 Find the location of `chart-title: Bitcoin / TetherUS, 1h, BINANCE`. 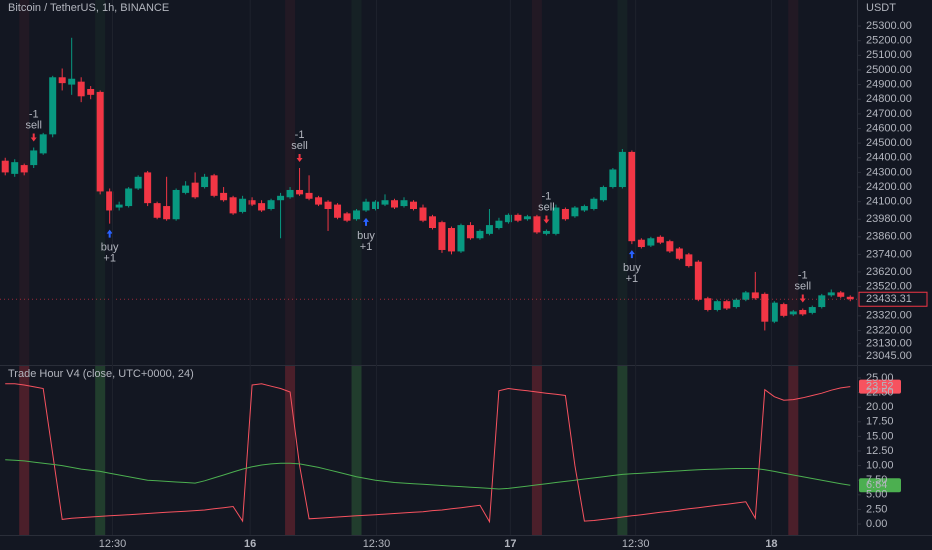

chart-title: Bitcoin / TetherUS, 1h, BINANCE is located at coordinates (88, 8).